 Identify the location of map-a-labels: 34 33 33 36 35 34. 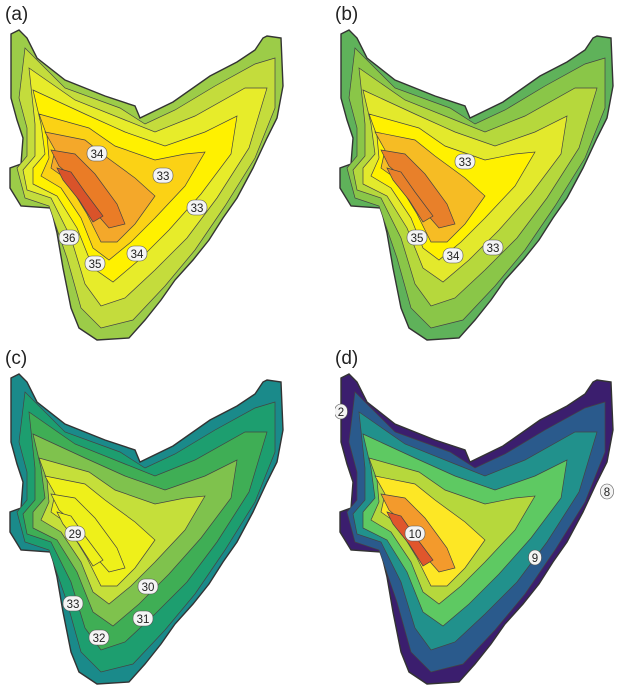
(133, 208).